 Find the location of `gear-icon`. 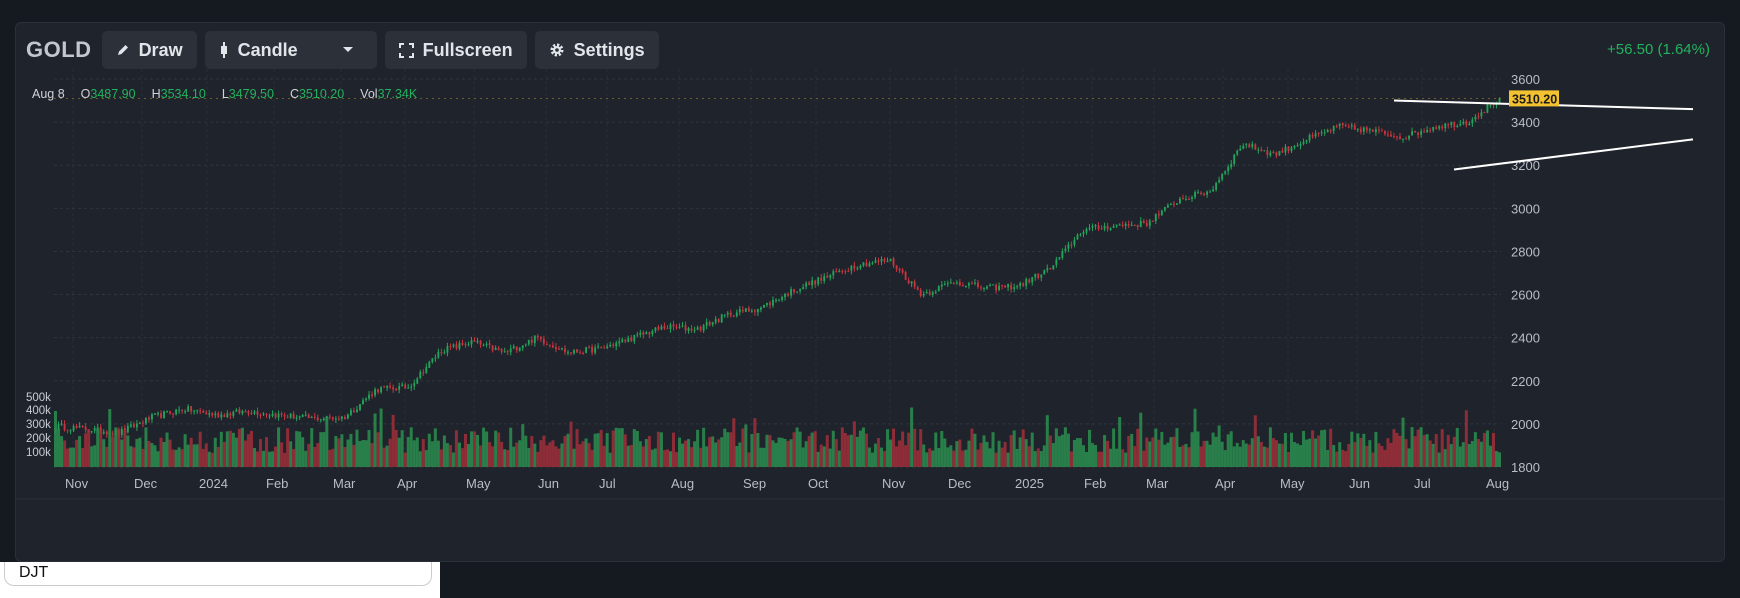

gear-icon is located at coordinates (557, 50).